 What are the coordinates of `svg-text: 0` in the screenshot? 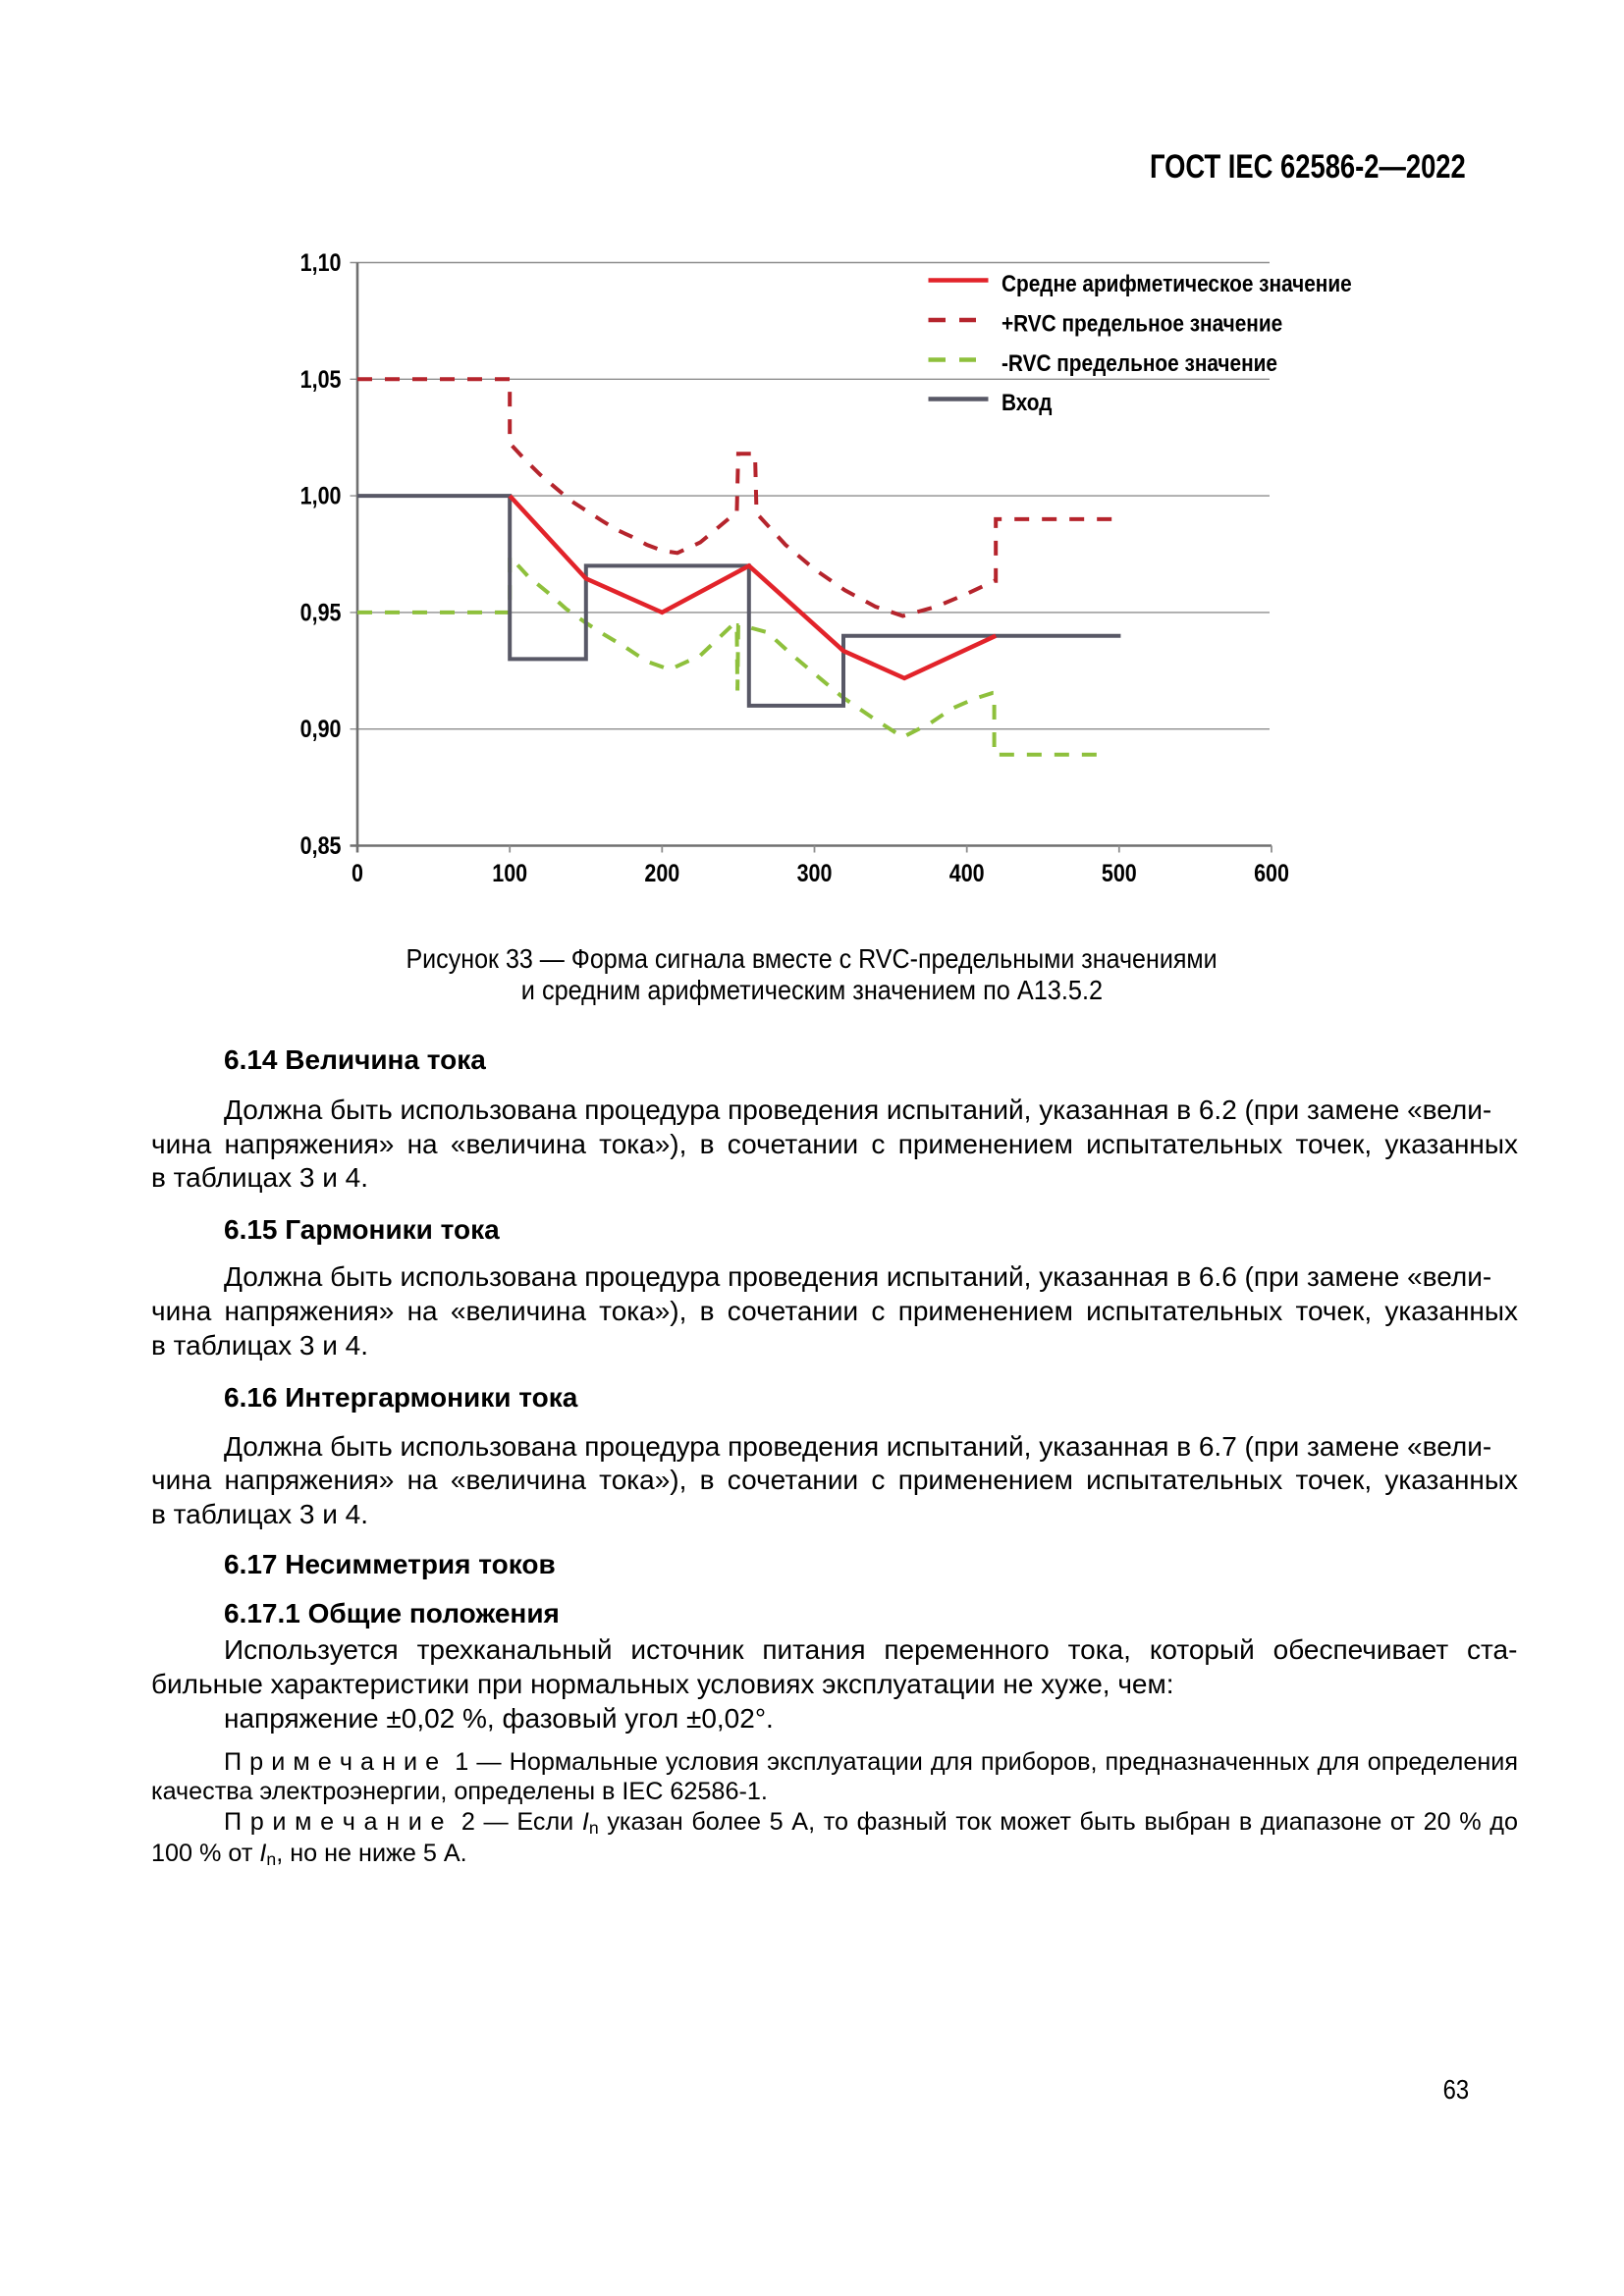 It's located at (357, 872).